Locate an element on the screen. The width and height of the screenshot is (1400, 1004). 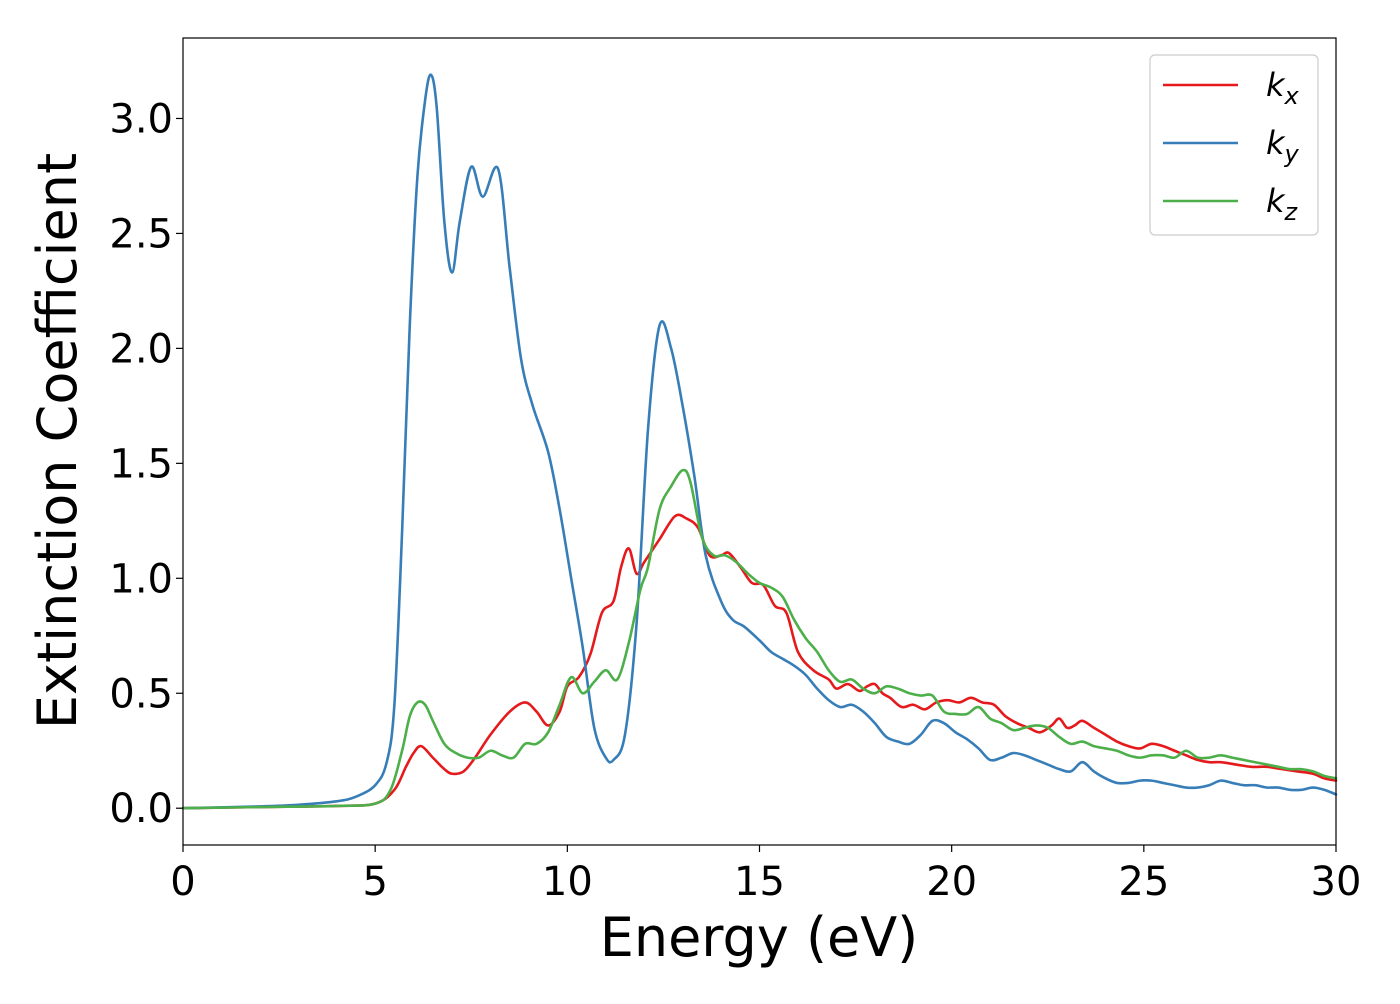
y-axis-title: Extinction Coefficient is located at coordinates (57, 441).